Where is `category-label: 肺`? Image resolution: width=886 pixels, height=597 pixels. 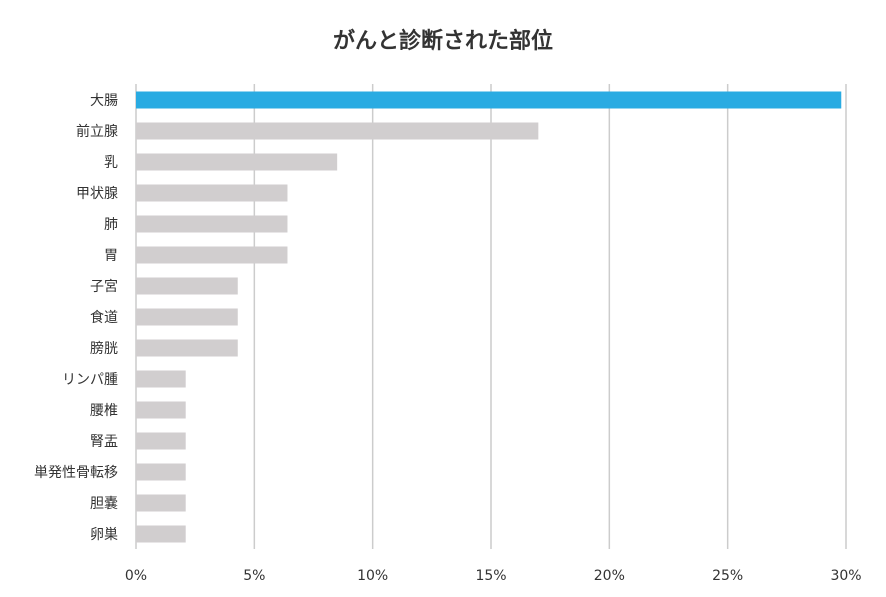 category-label: 肺 is located at coordinates (111, 225).